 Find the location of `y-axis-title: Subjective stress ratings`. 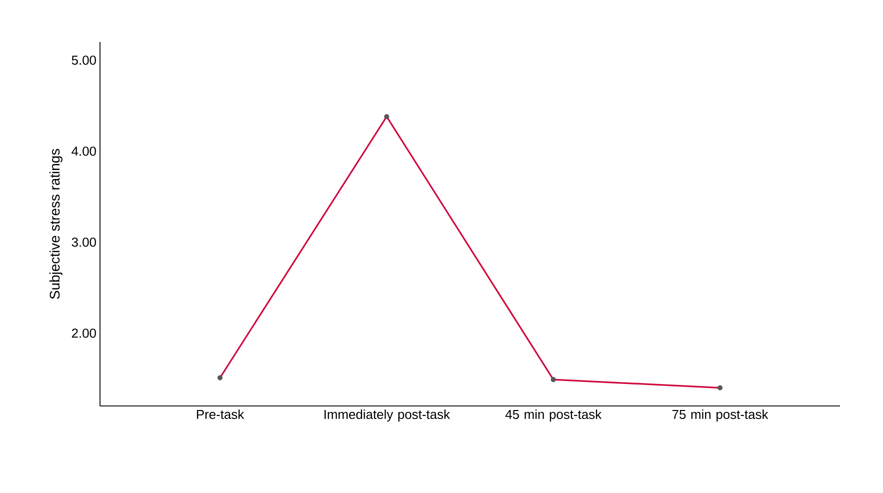

y-axis-title: Subjective stress ratings is located at coordinates (55, 223).